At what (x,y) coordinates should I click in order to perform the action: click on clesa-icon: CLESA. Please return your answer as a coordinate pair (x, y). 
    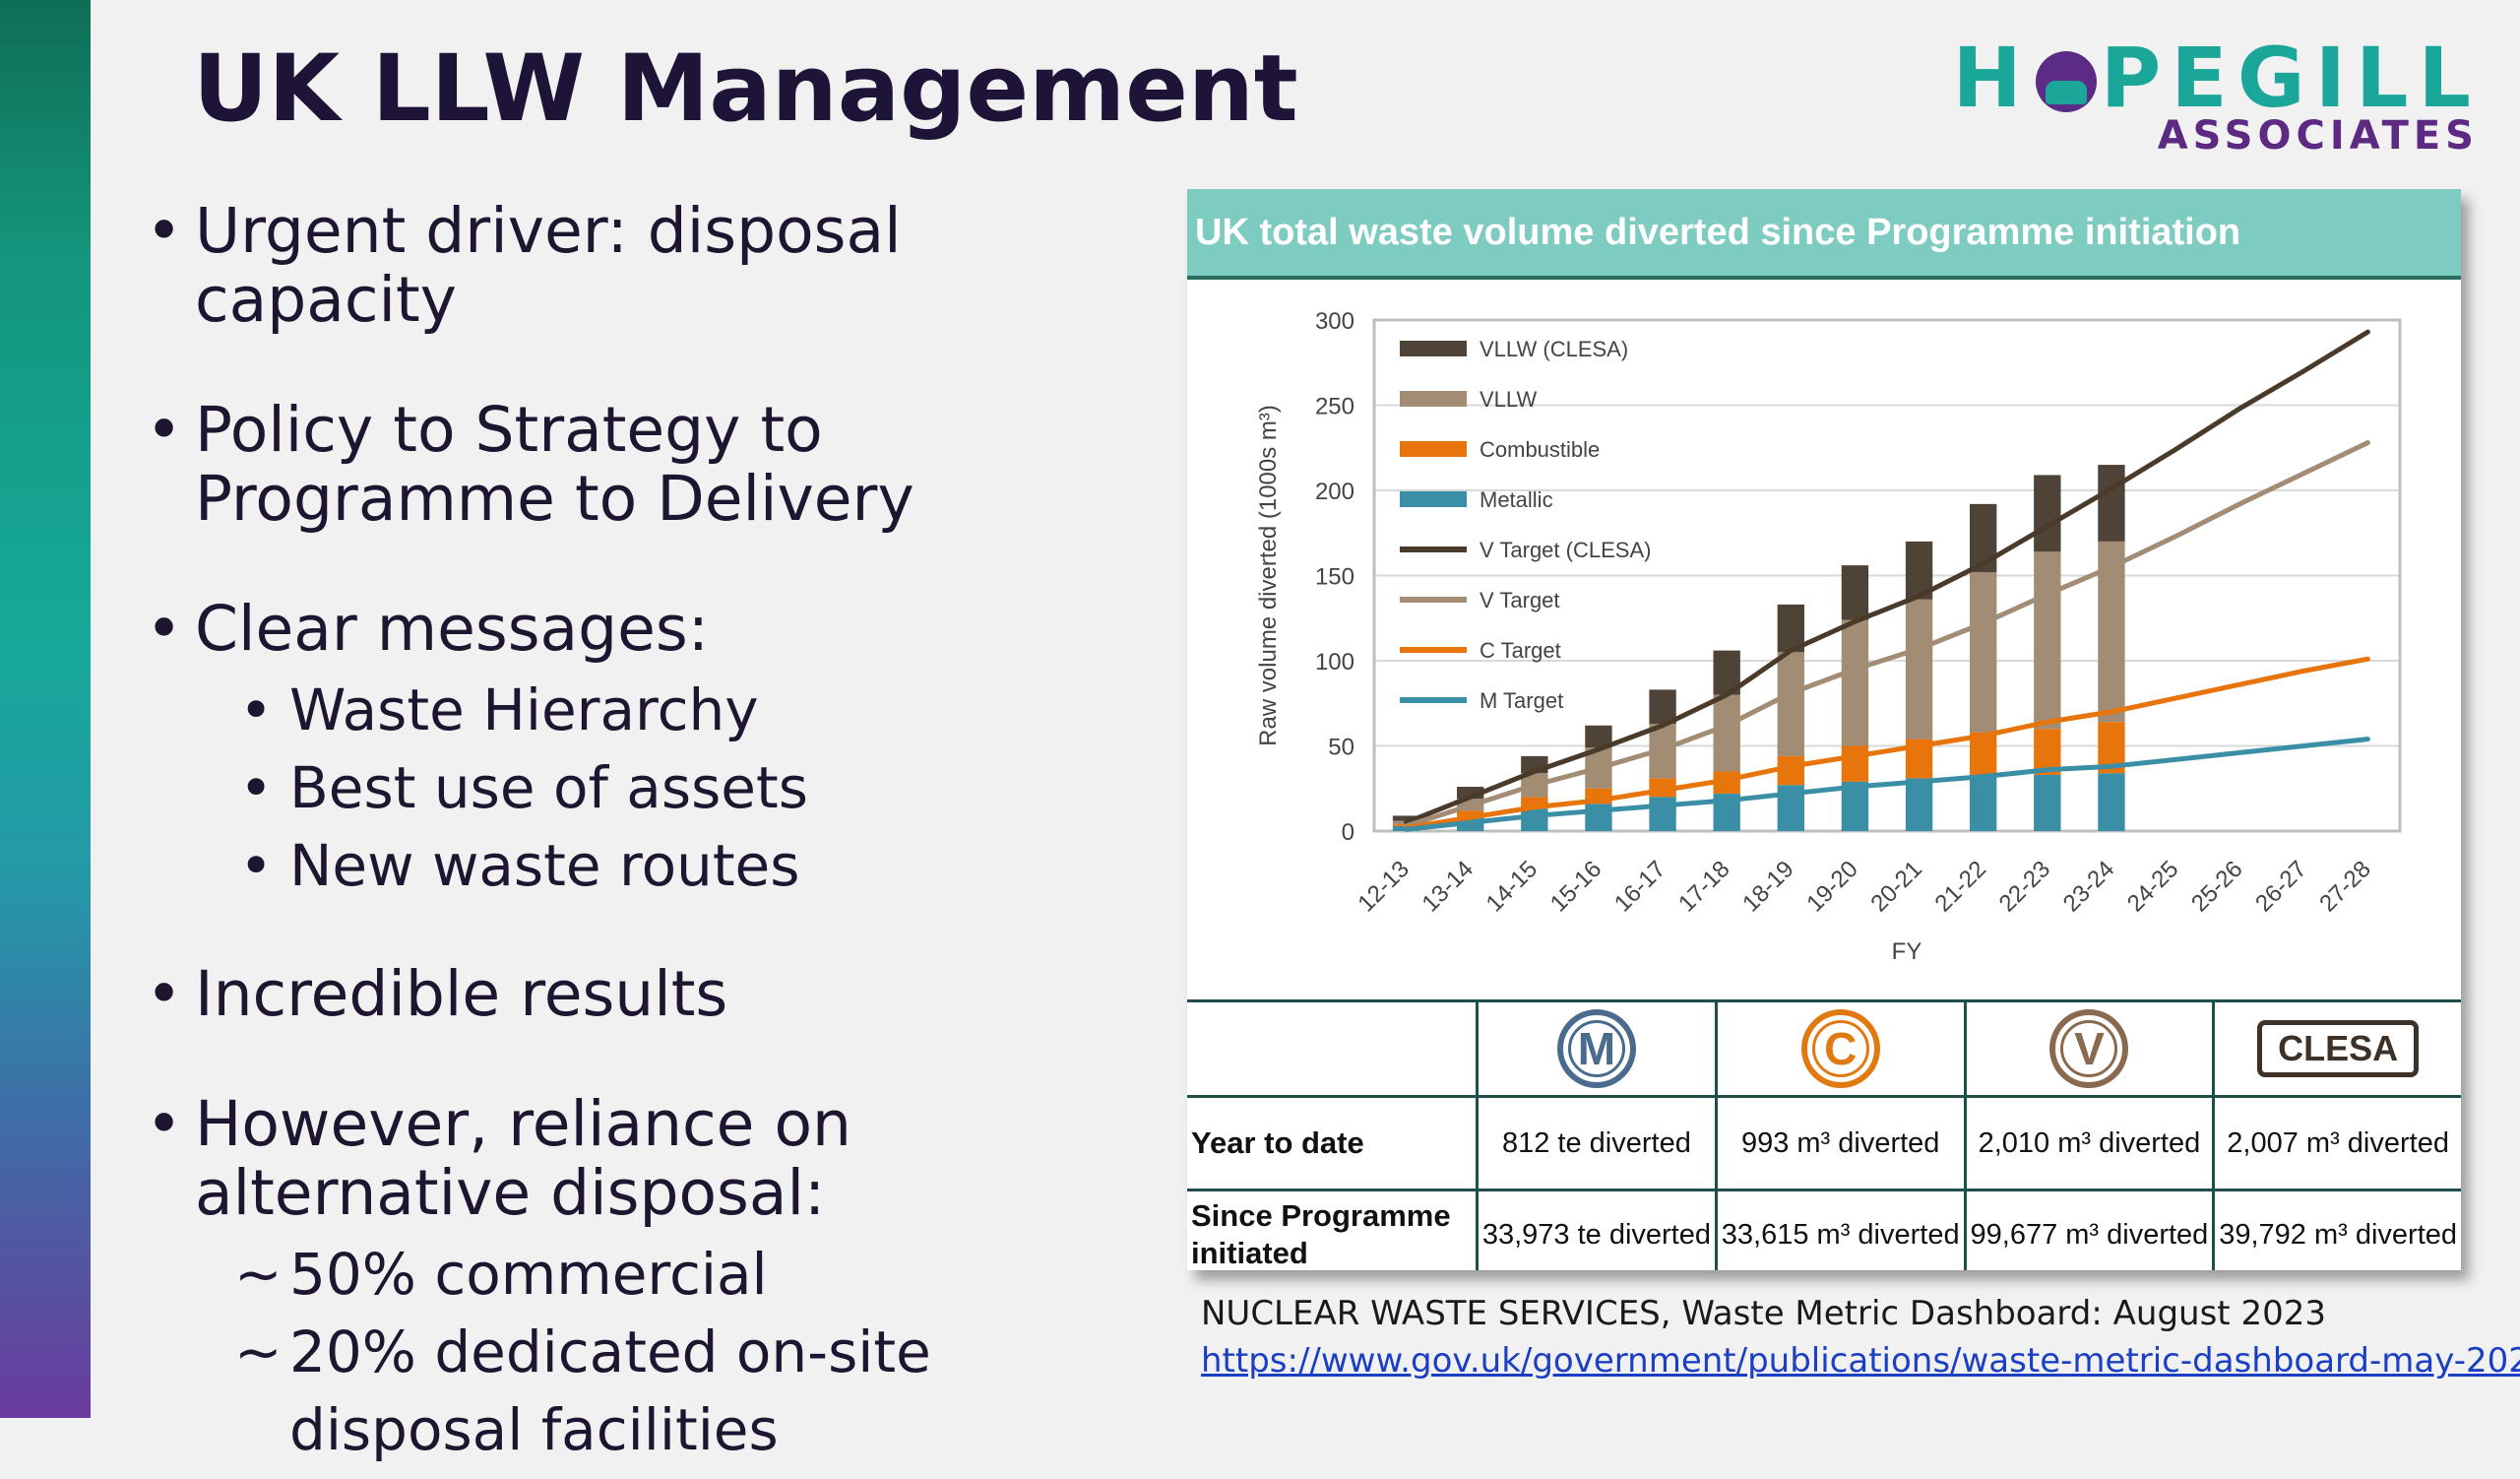
    Looking at the image, I should click on (2338, 1048).